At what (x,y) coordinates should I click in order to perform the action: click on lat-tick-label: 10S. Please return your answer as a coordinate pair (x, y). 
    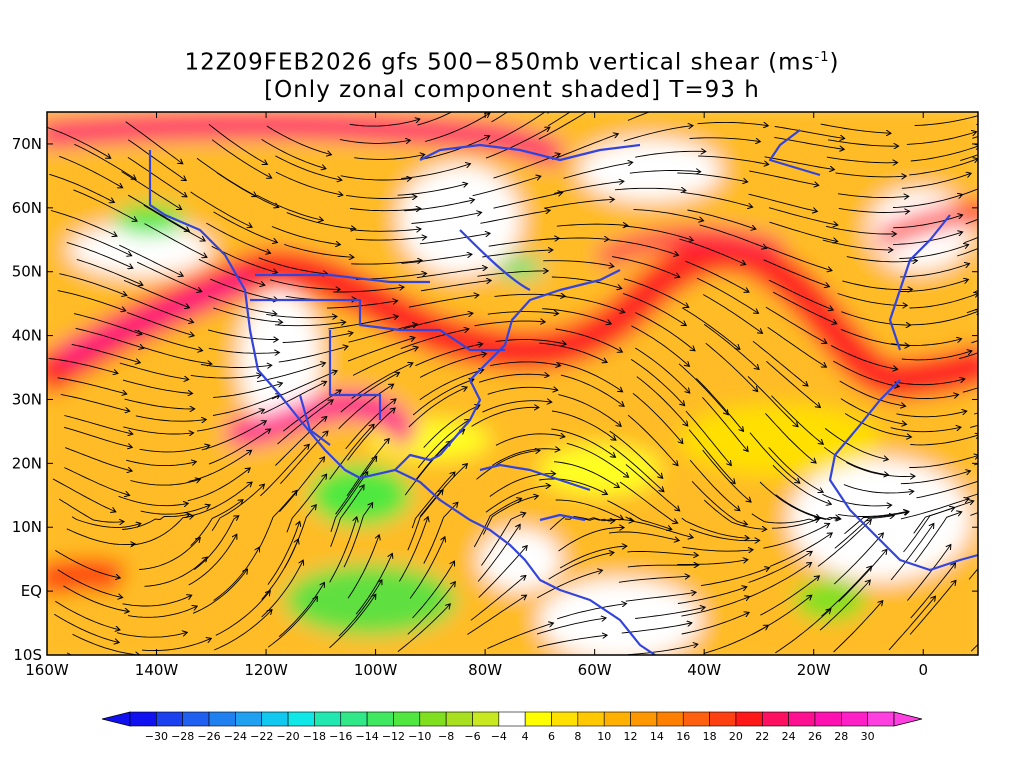
    Looking at the image, I should click on (27, 655).